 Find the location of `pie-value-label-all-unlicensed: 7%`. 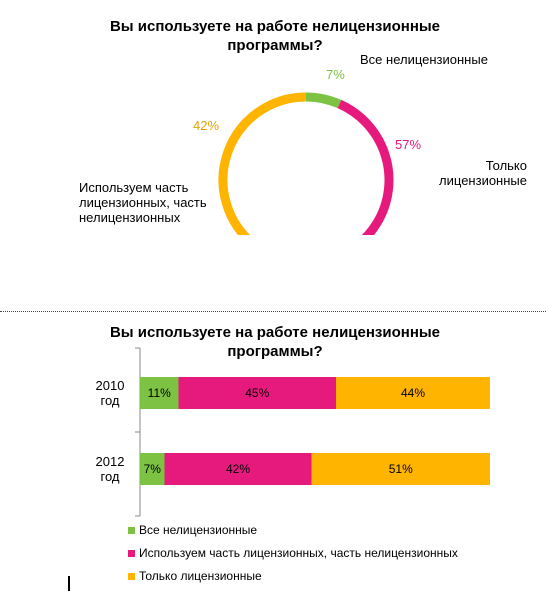

pie-value-label-all-unlicensed: 7% is located at coordinates (335, 74).